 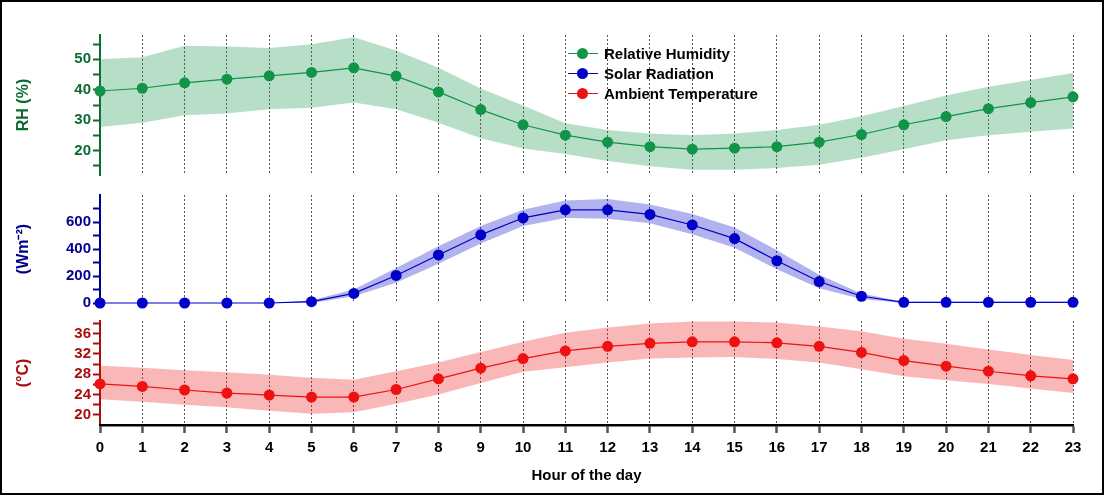 What do you see at coordinates (78, 275) in the screenshot?
I see `y-tick-label: 200` at bounding box center [78, 275].